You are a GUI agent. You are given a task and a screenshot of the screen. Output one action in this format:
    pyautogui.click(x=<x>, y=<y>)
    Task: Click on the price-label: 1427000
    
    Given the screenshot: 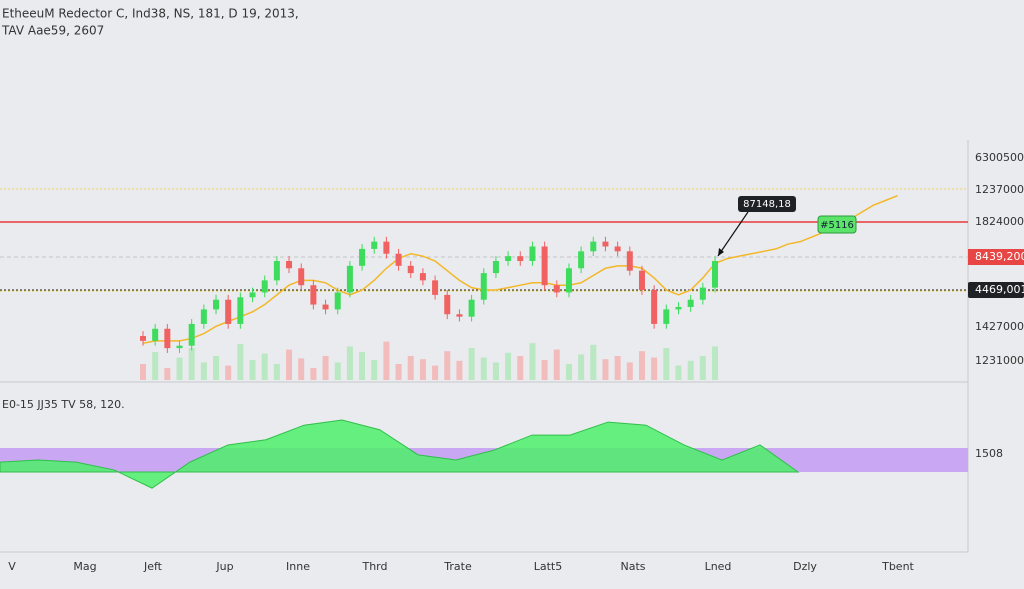 What is the action you would take?
    pyautogui.click(x=999, y=326)
    